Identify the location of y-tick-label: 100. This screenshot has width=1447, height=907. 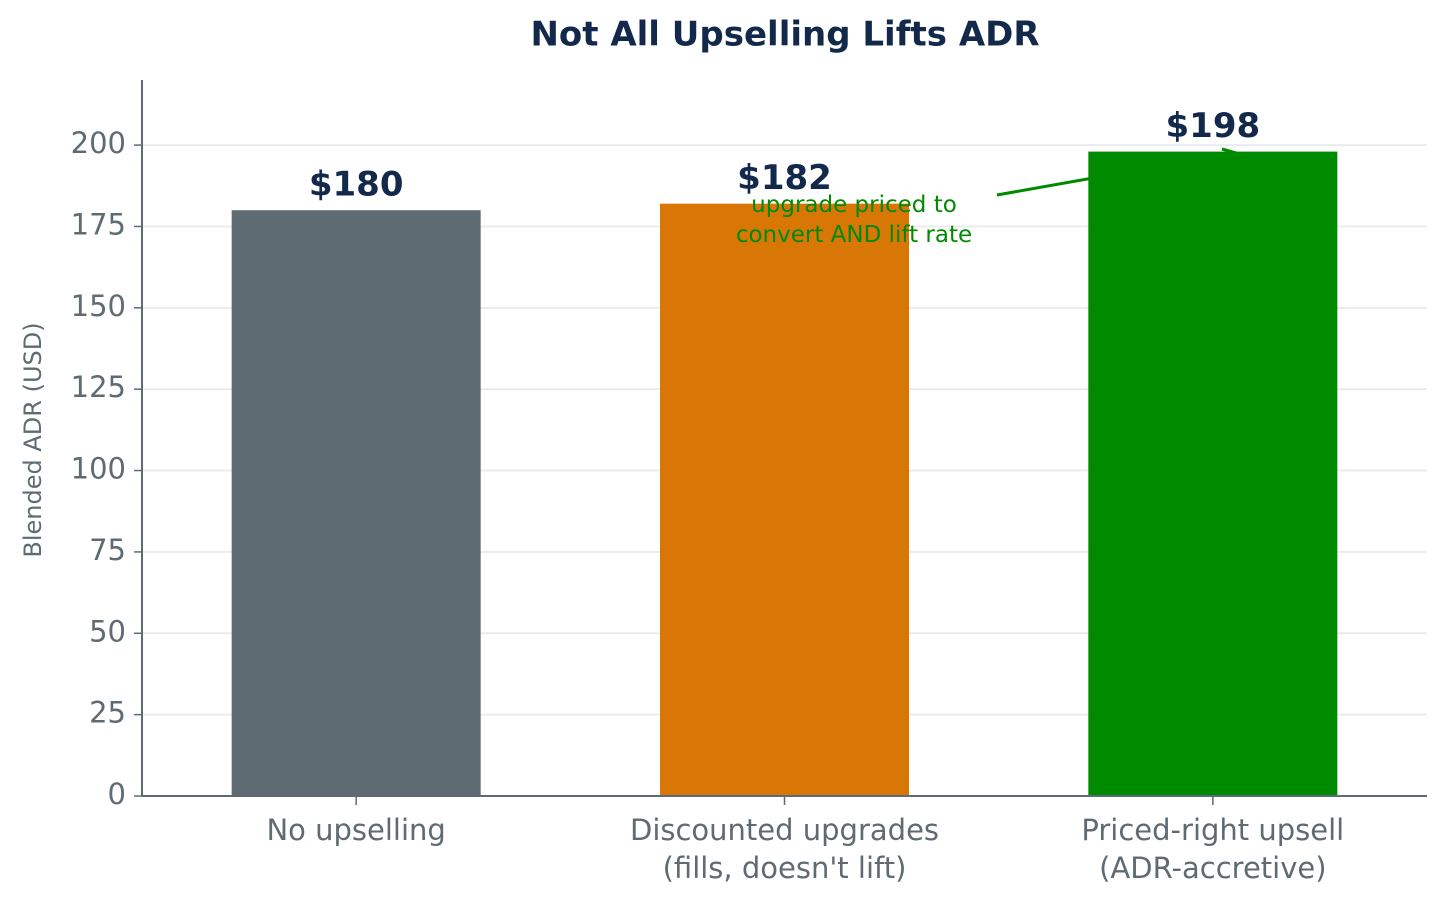
(98, 469).